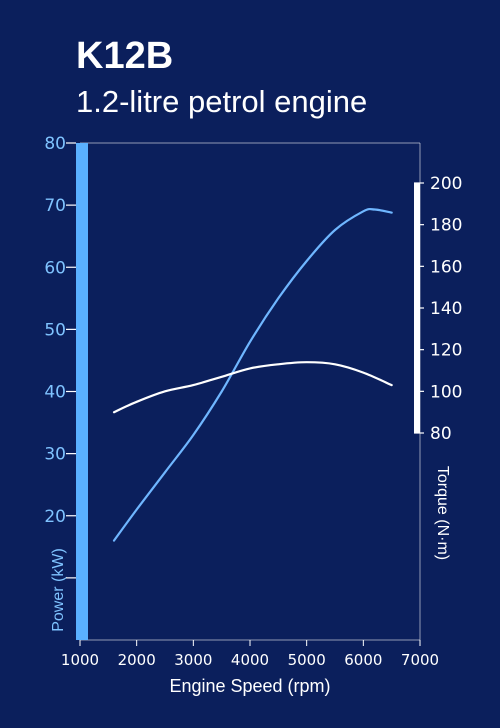 This screenshot has height=728, width=500. What do you see at coordinates (446, 184) in the screenshot?
I see `y-right-tick-label: 200` at bounding box center [446, 184].